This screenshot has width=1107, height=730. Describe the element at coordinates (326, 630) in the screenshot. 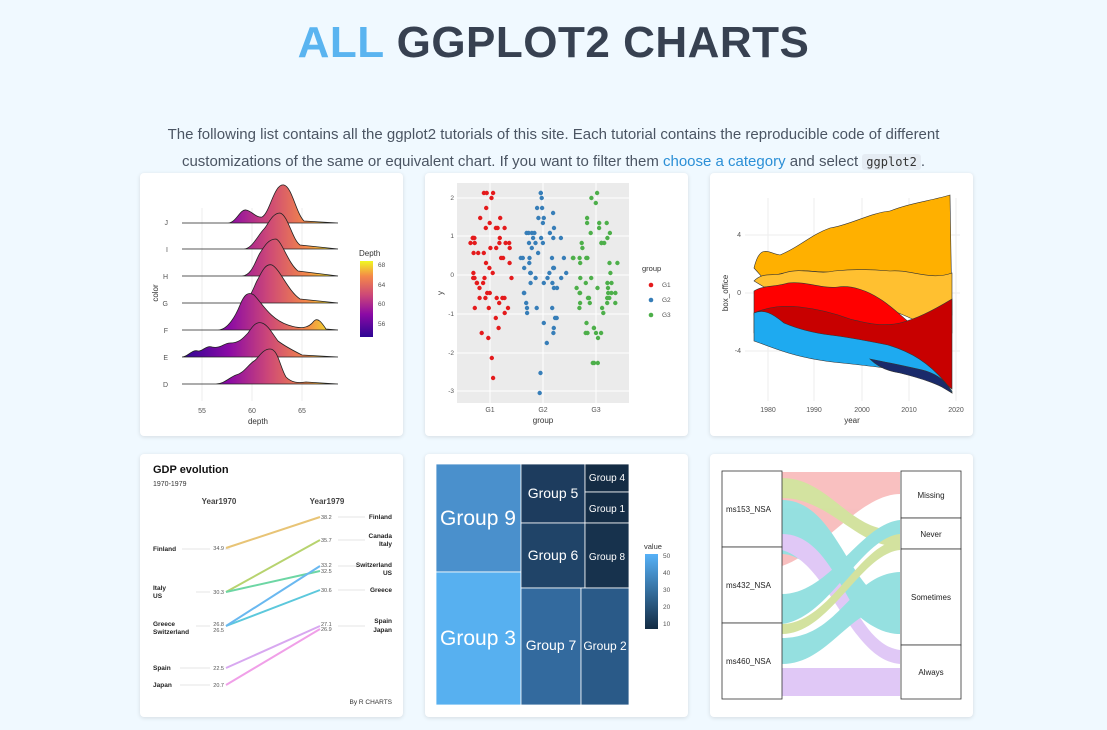

I see `slope-right-value-japan: 26.9` at that location.